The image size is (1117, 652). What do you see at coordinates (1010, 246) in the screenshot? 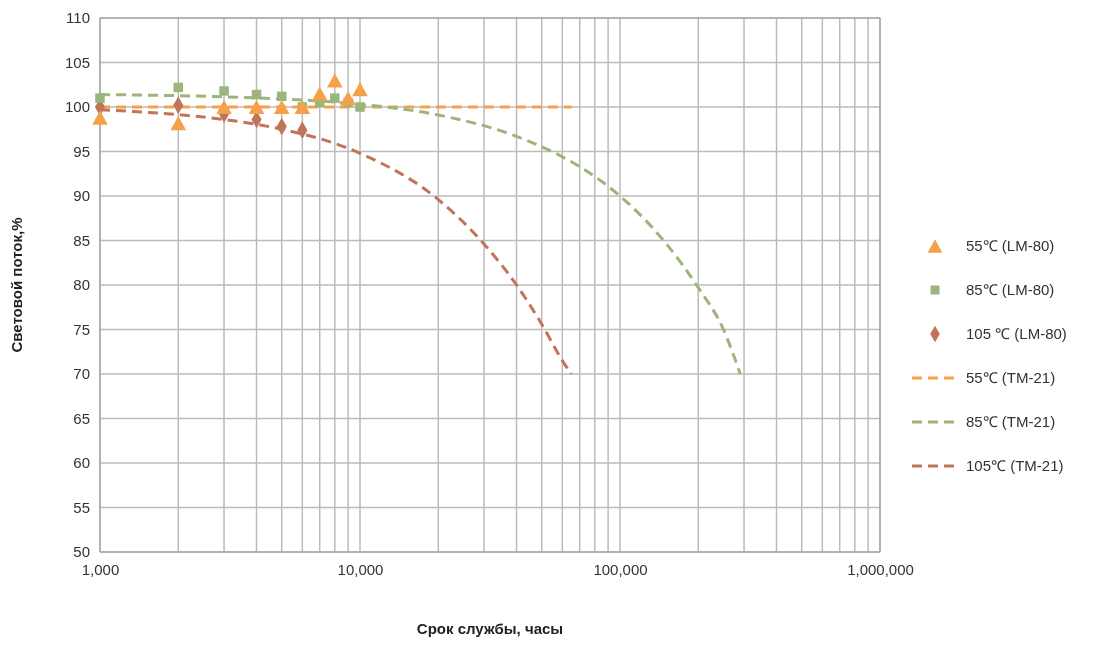
I see `legend-label: 55℃ (LM-80)` at bounding box center [1010, 246].